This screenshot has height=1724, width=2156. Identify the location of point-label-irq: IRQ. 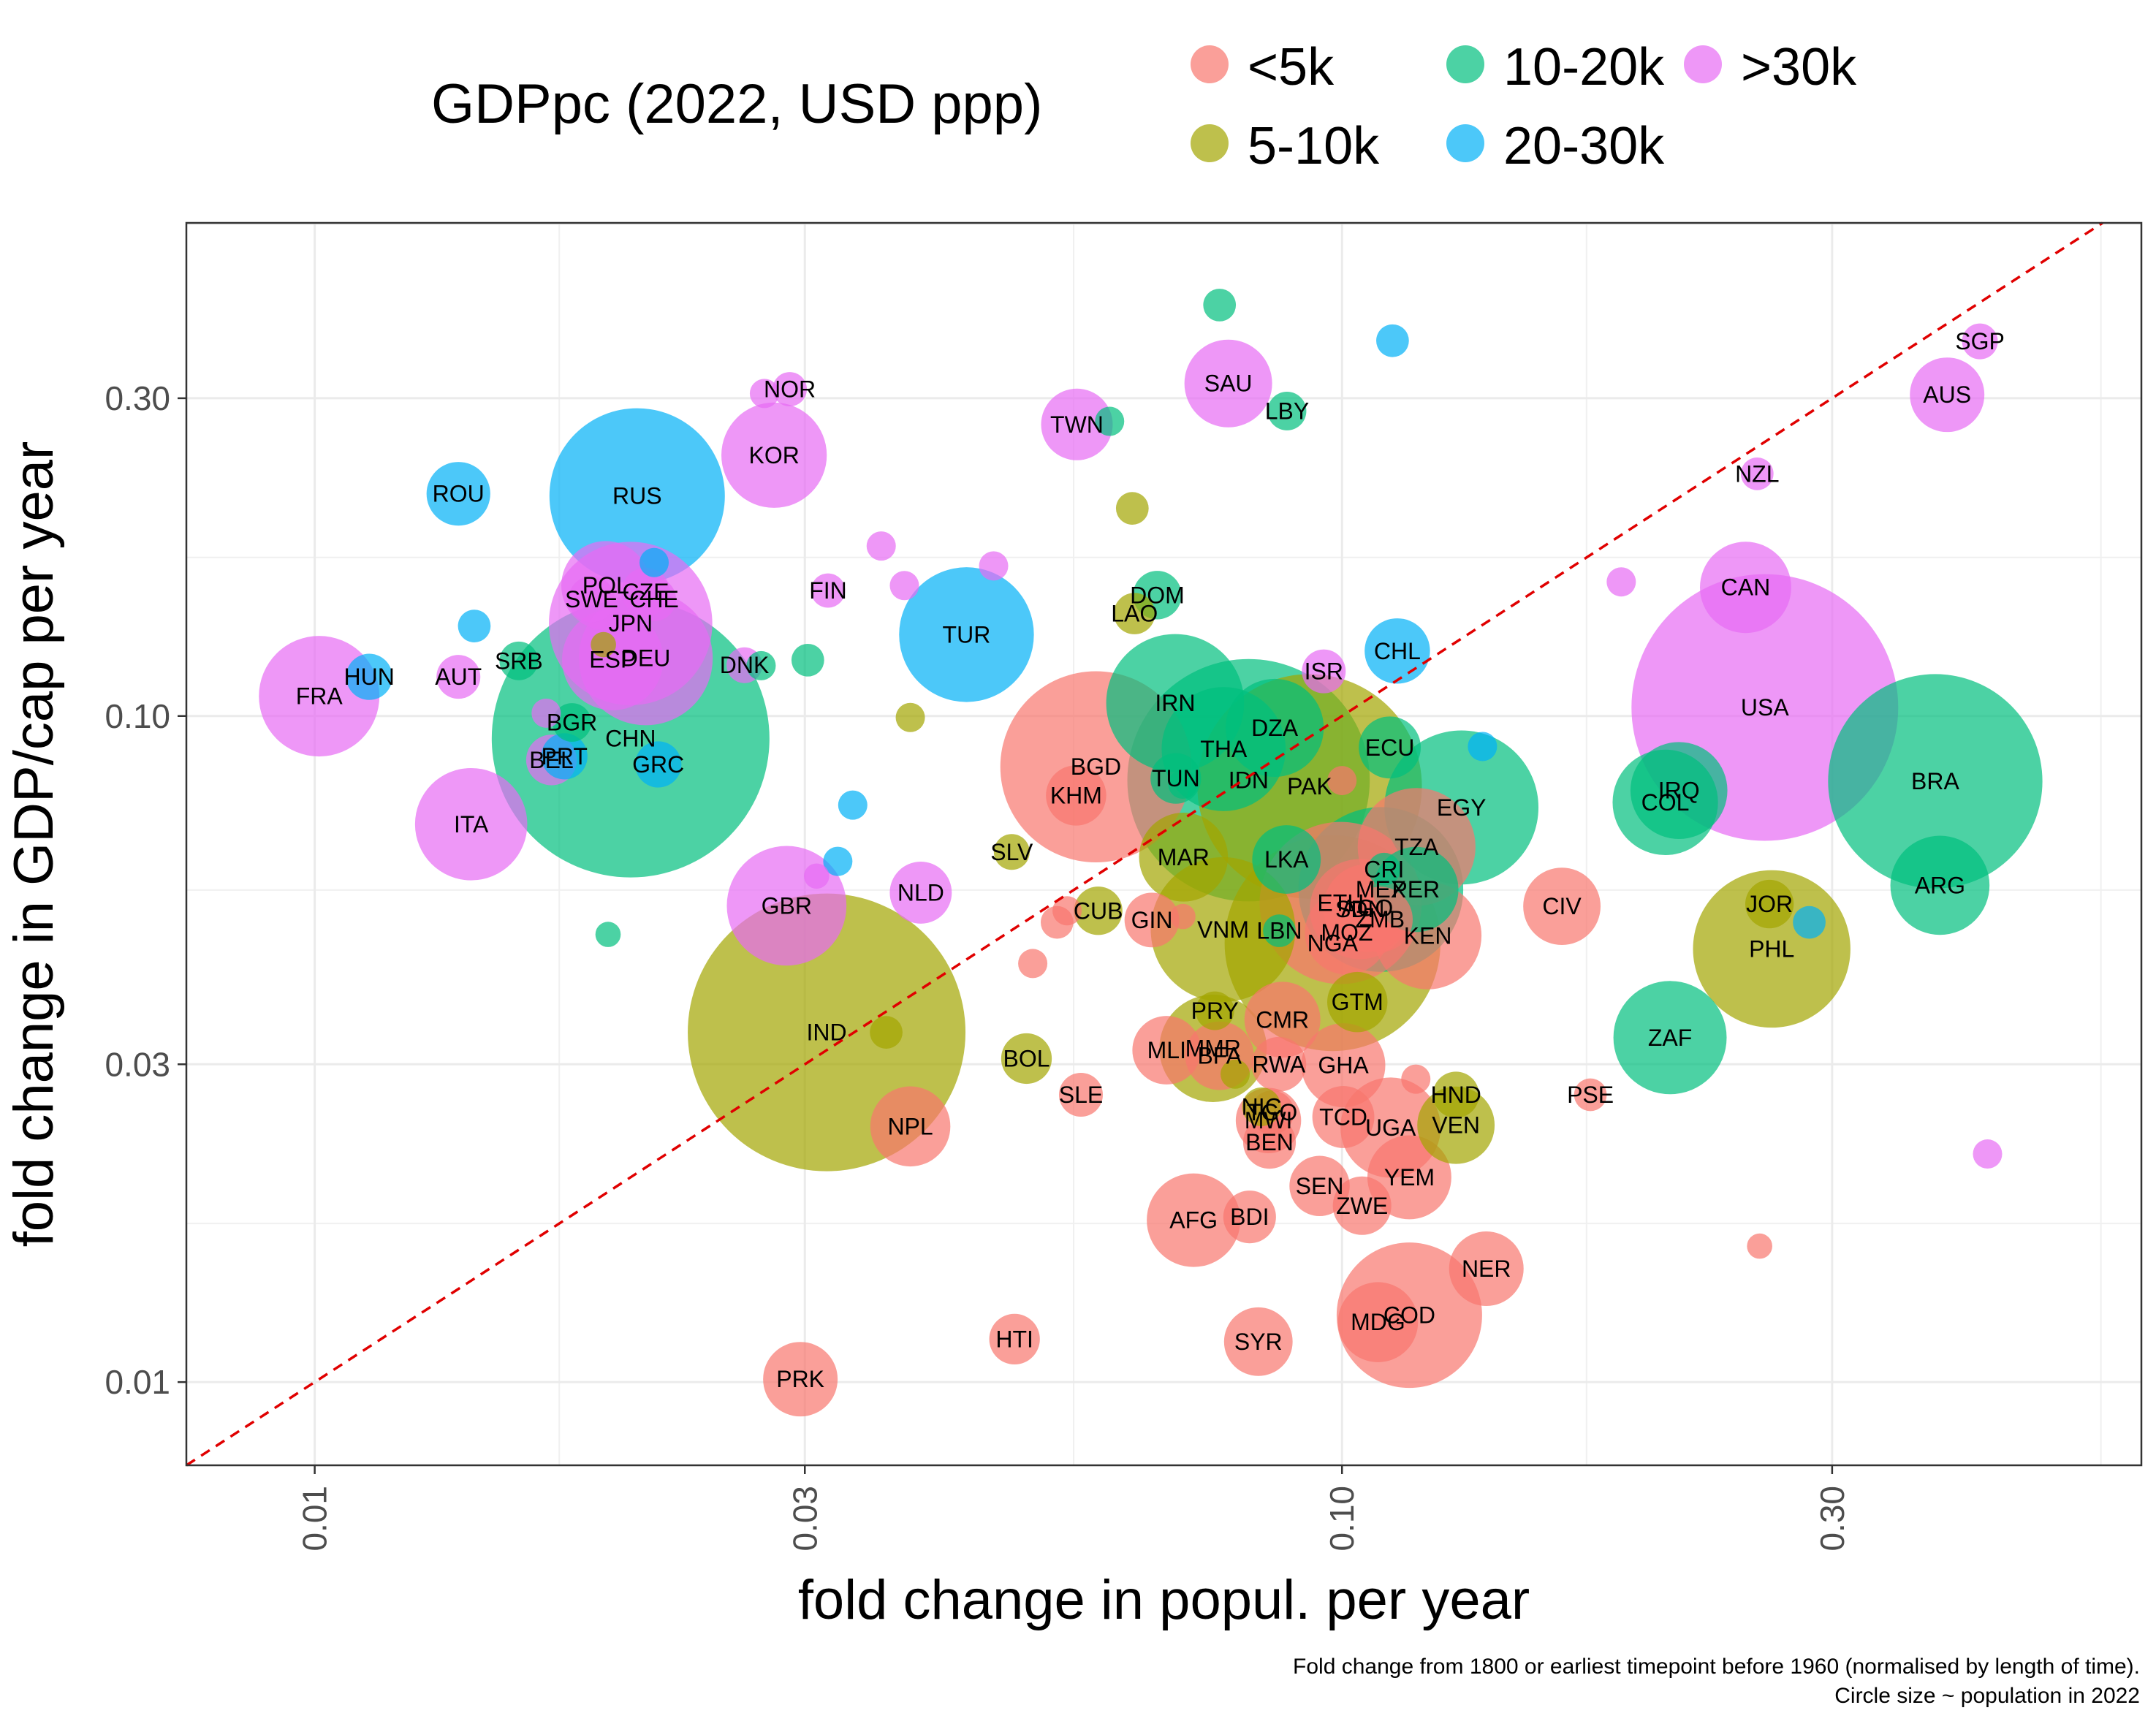
(1679, 791).